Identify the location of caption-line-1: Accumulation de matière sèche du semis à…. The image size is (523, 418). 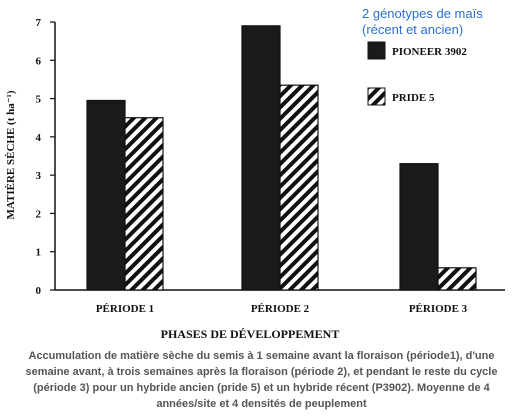
(261, 356).